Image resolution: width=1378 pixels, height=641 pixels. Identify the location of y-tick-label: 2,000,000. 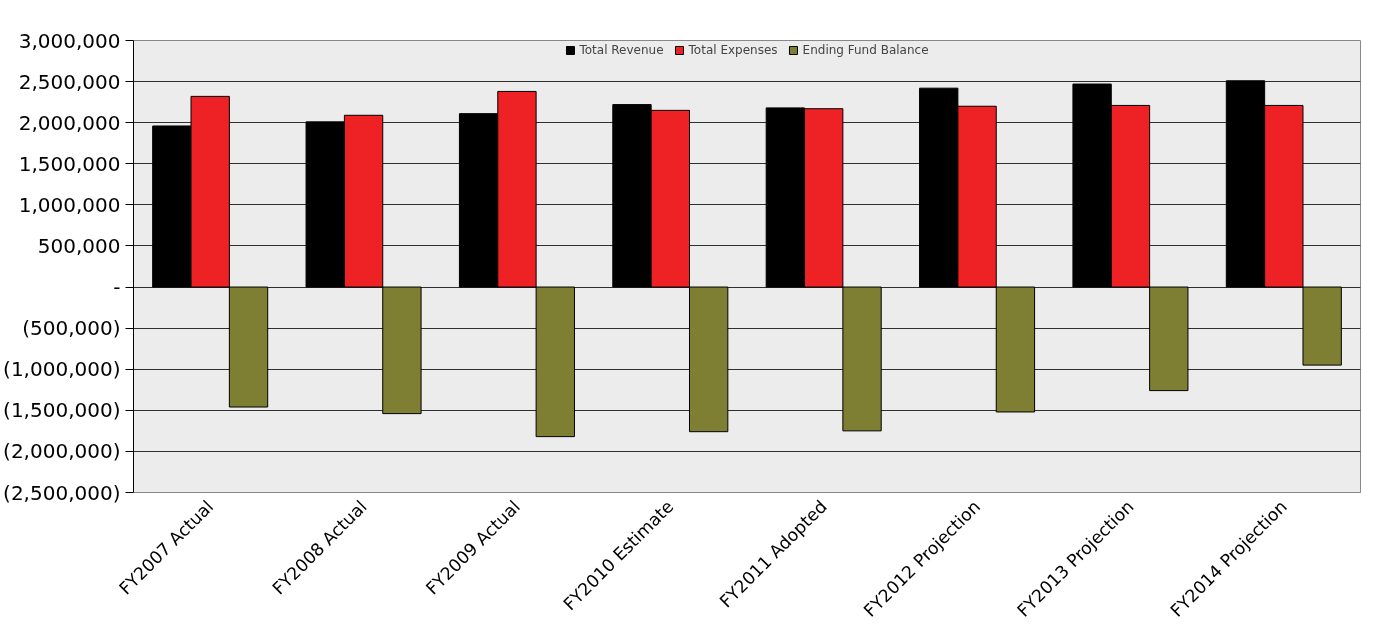
(69, 122).